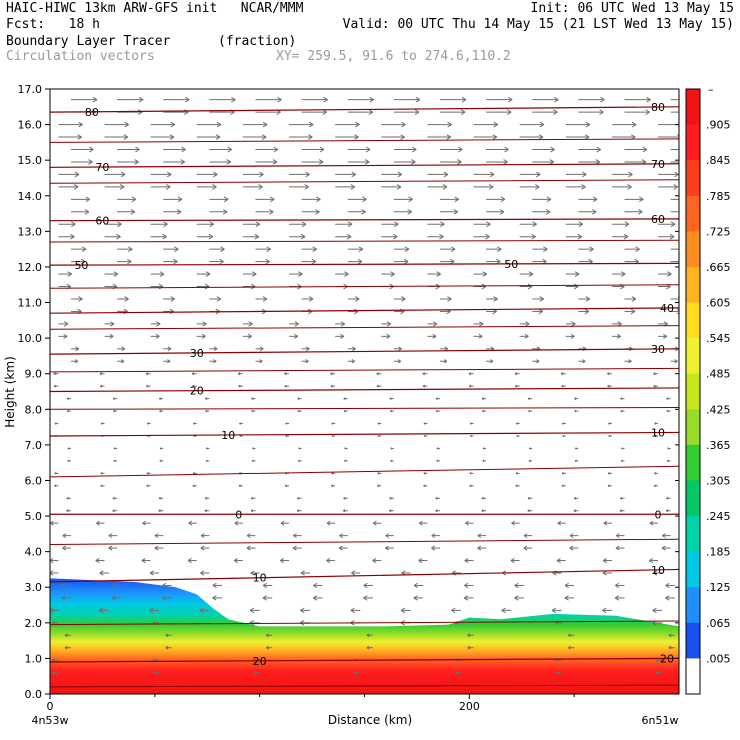 The width and height of the screenshot is (740, 740). Describe the element at coordinates (228, 435) in the screenshot. I see `isotherm-label: 10` at that location.